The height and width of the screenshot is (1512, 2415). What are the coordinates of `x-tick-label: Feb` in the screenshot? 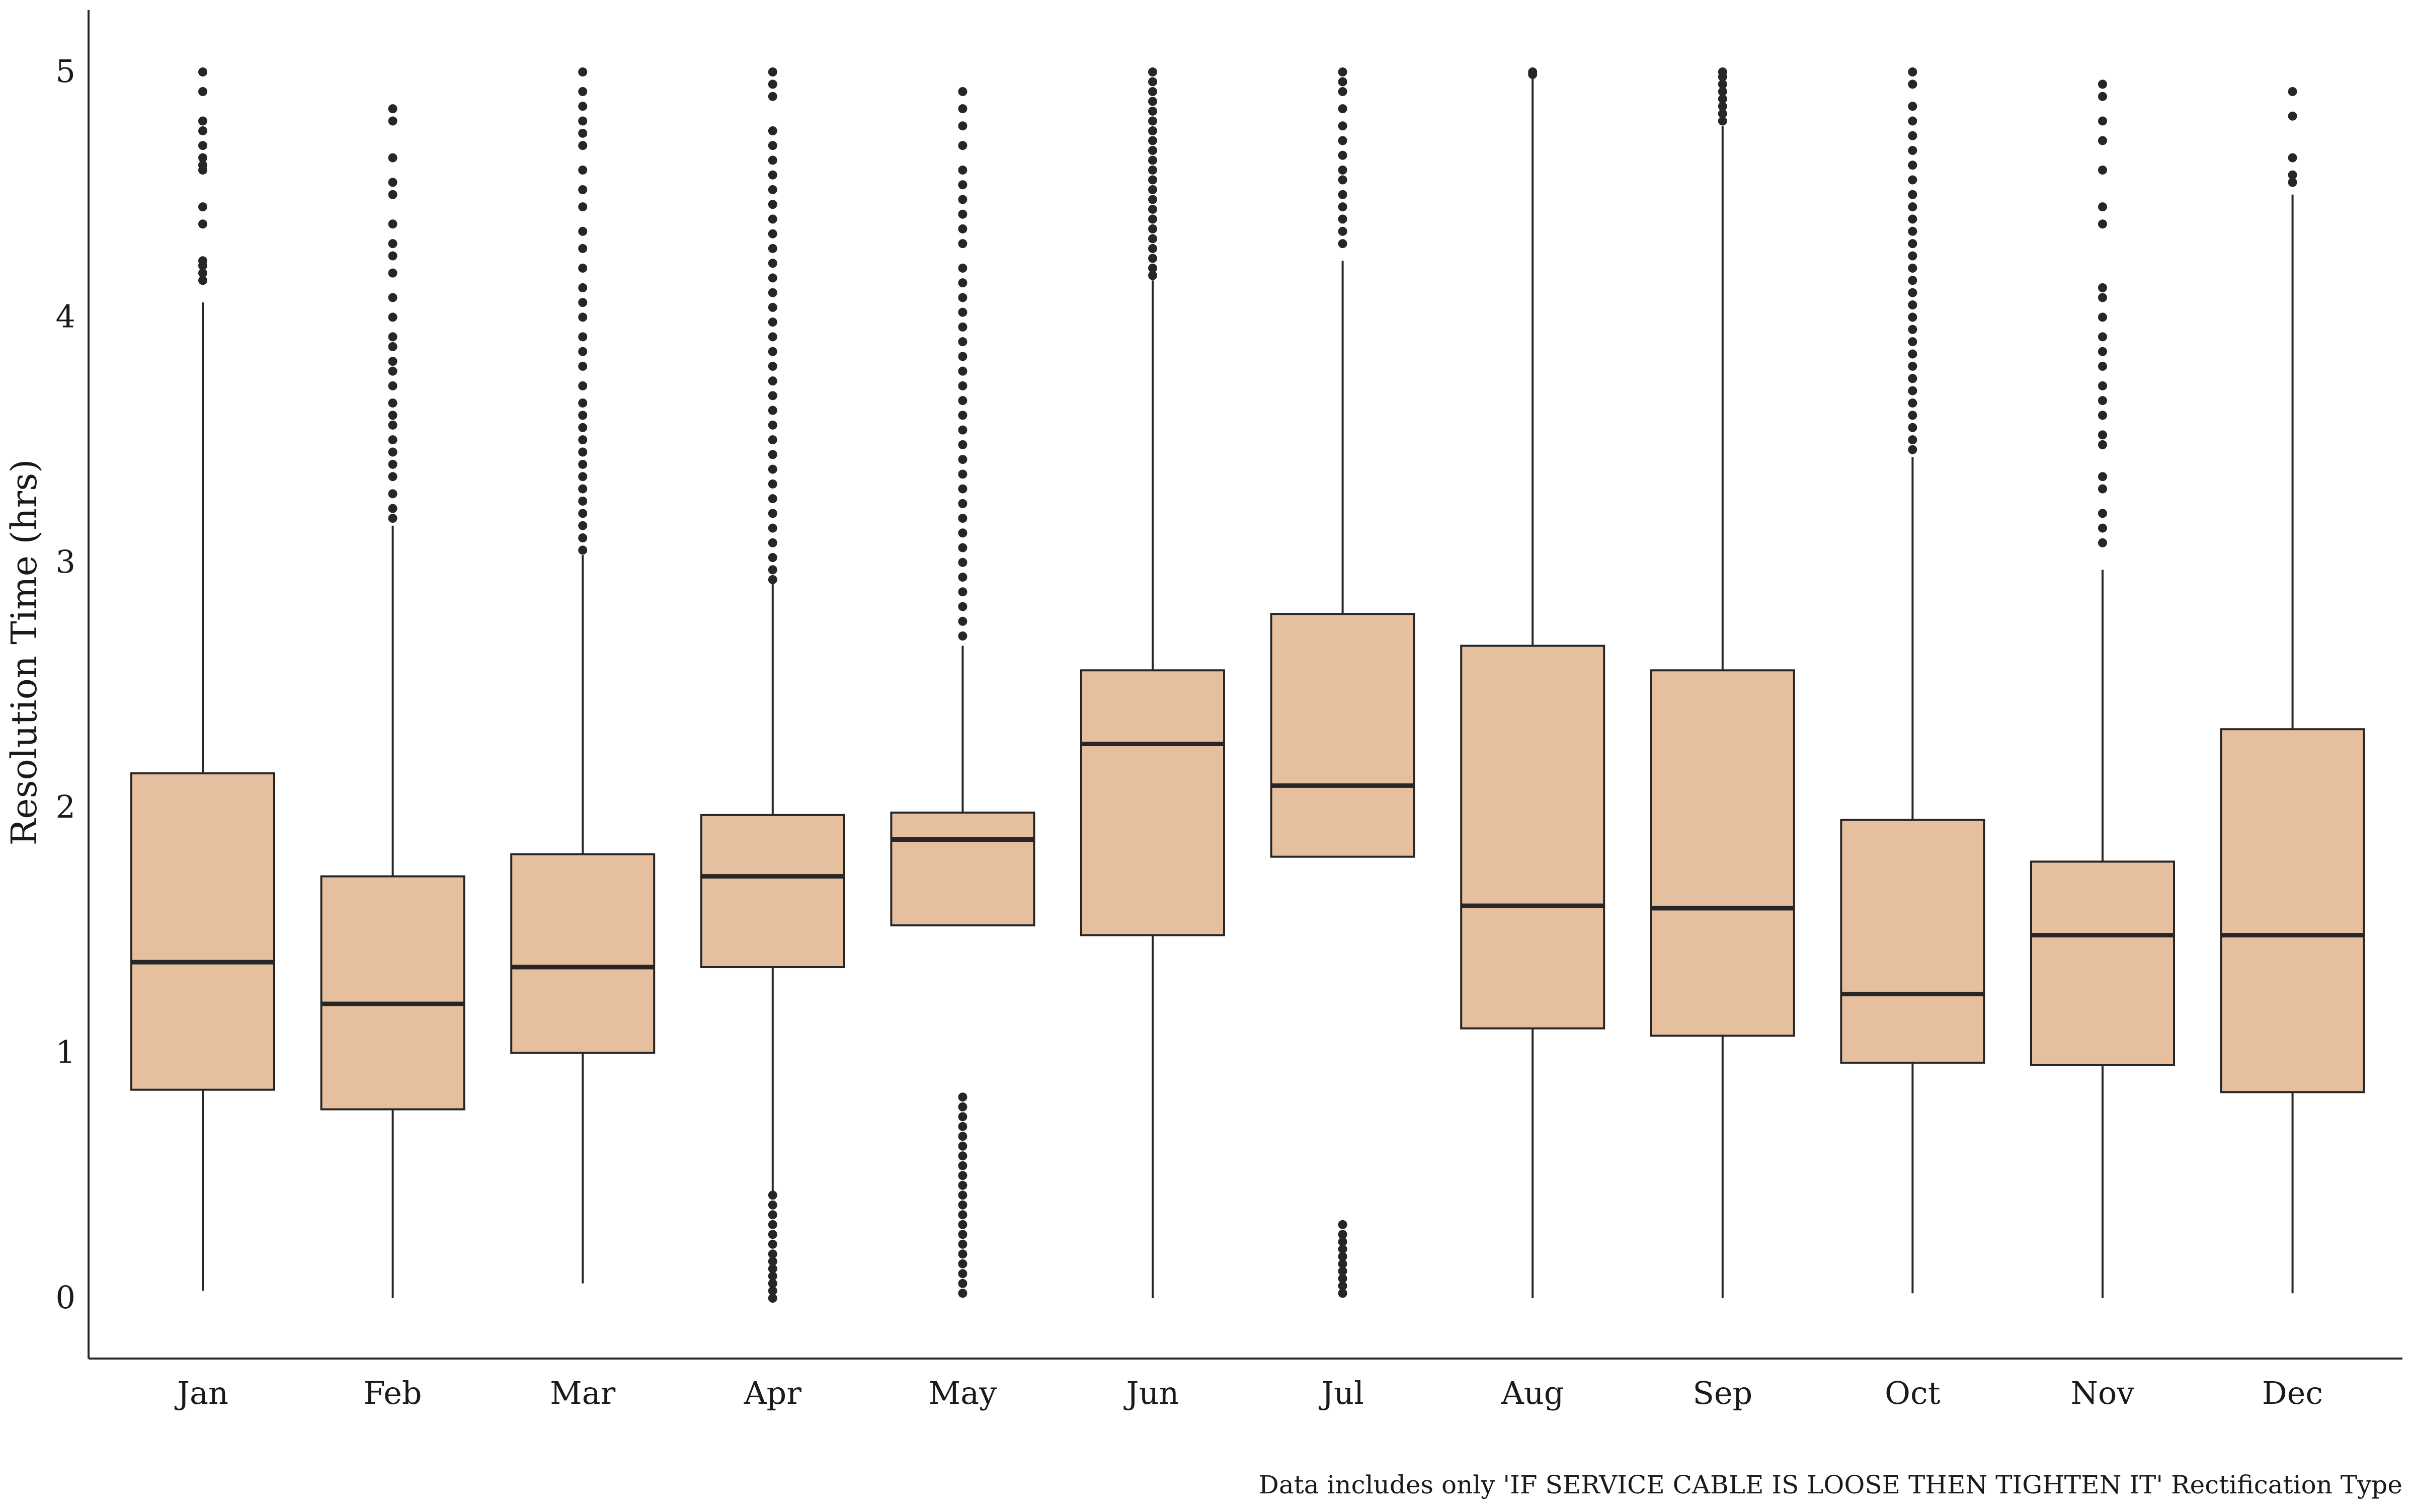 It's located at (393, 1393).